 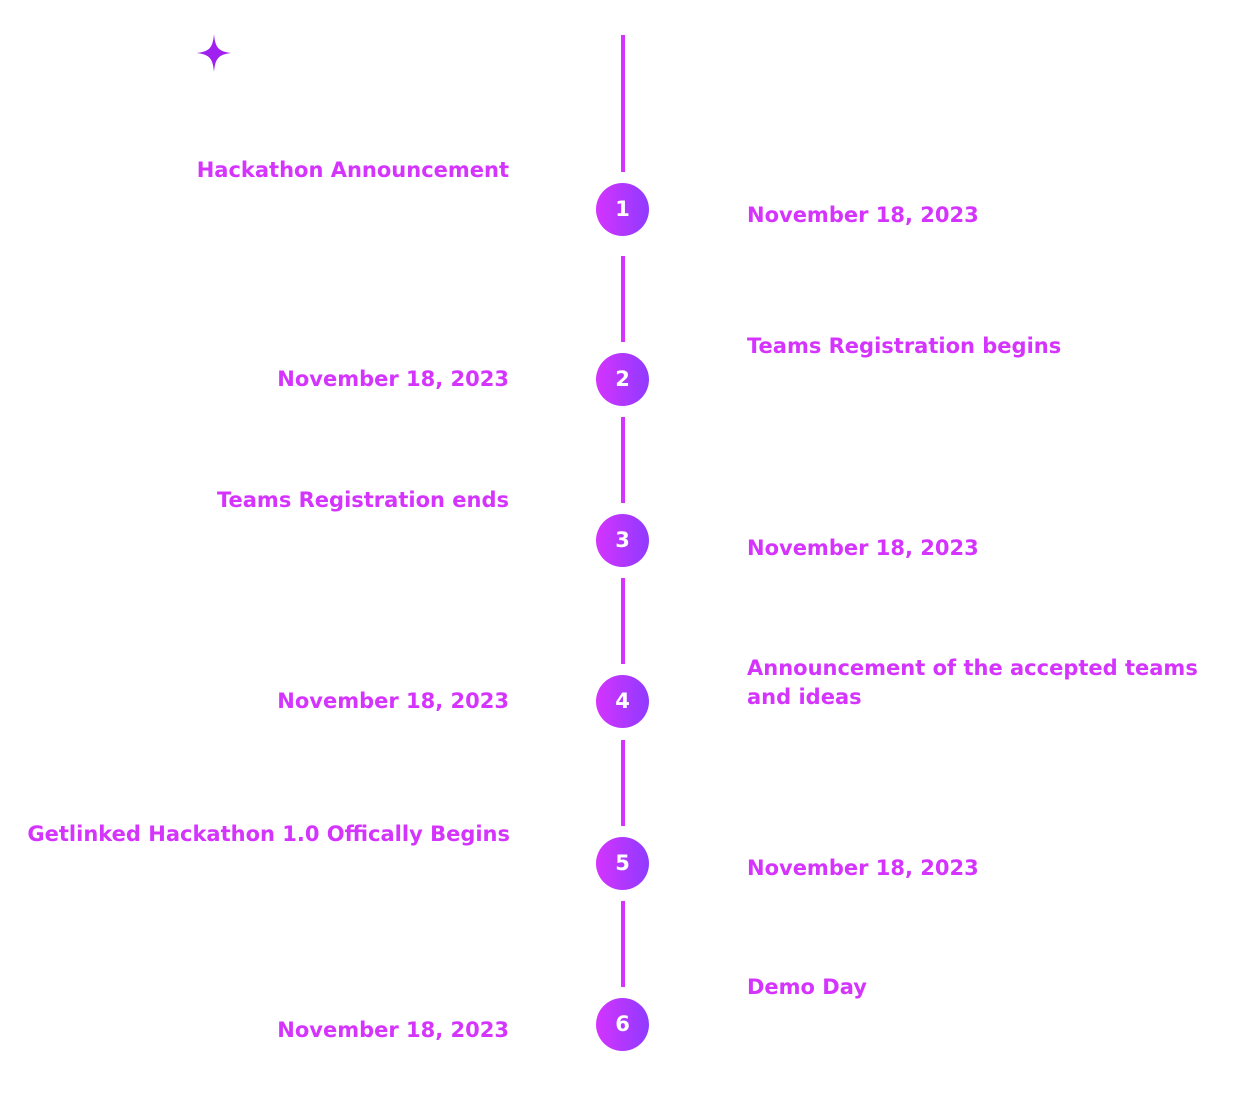 What do you see at coordinates (863, 868) in the screenshot?
I see `milestone-5-date: November 18, 2023` at bounding box center [863, 868].